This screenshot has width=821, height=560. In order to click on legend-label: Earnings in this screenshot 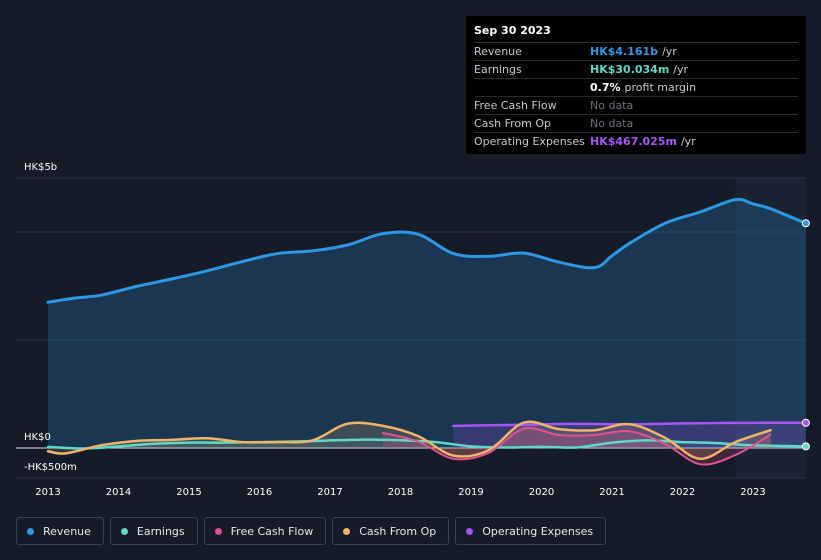, I will do `click(160, 531)`.